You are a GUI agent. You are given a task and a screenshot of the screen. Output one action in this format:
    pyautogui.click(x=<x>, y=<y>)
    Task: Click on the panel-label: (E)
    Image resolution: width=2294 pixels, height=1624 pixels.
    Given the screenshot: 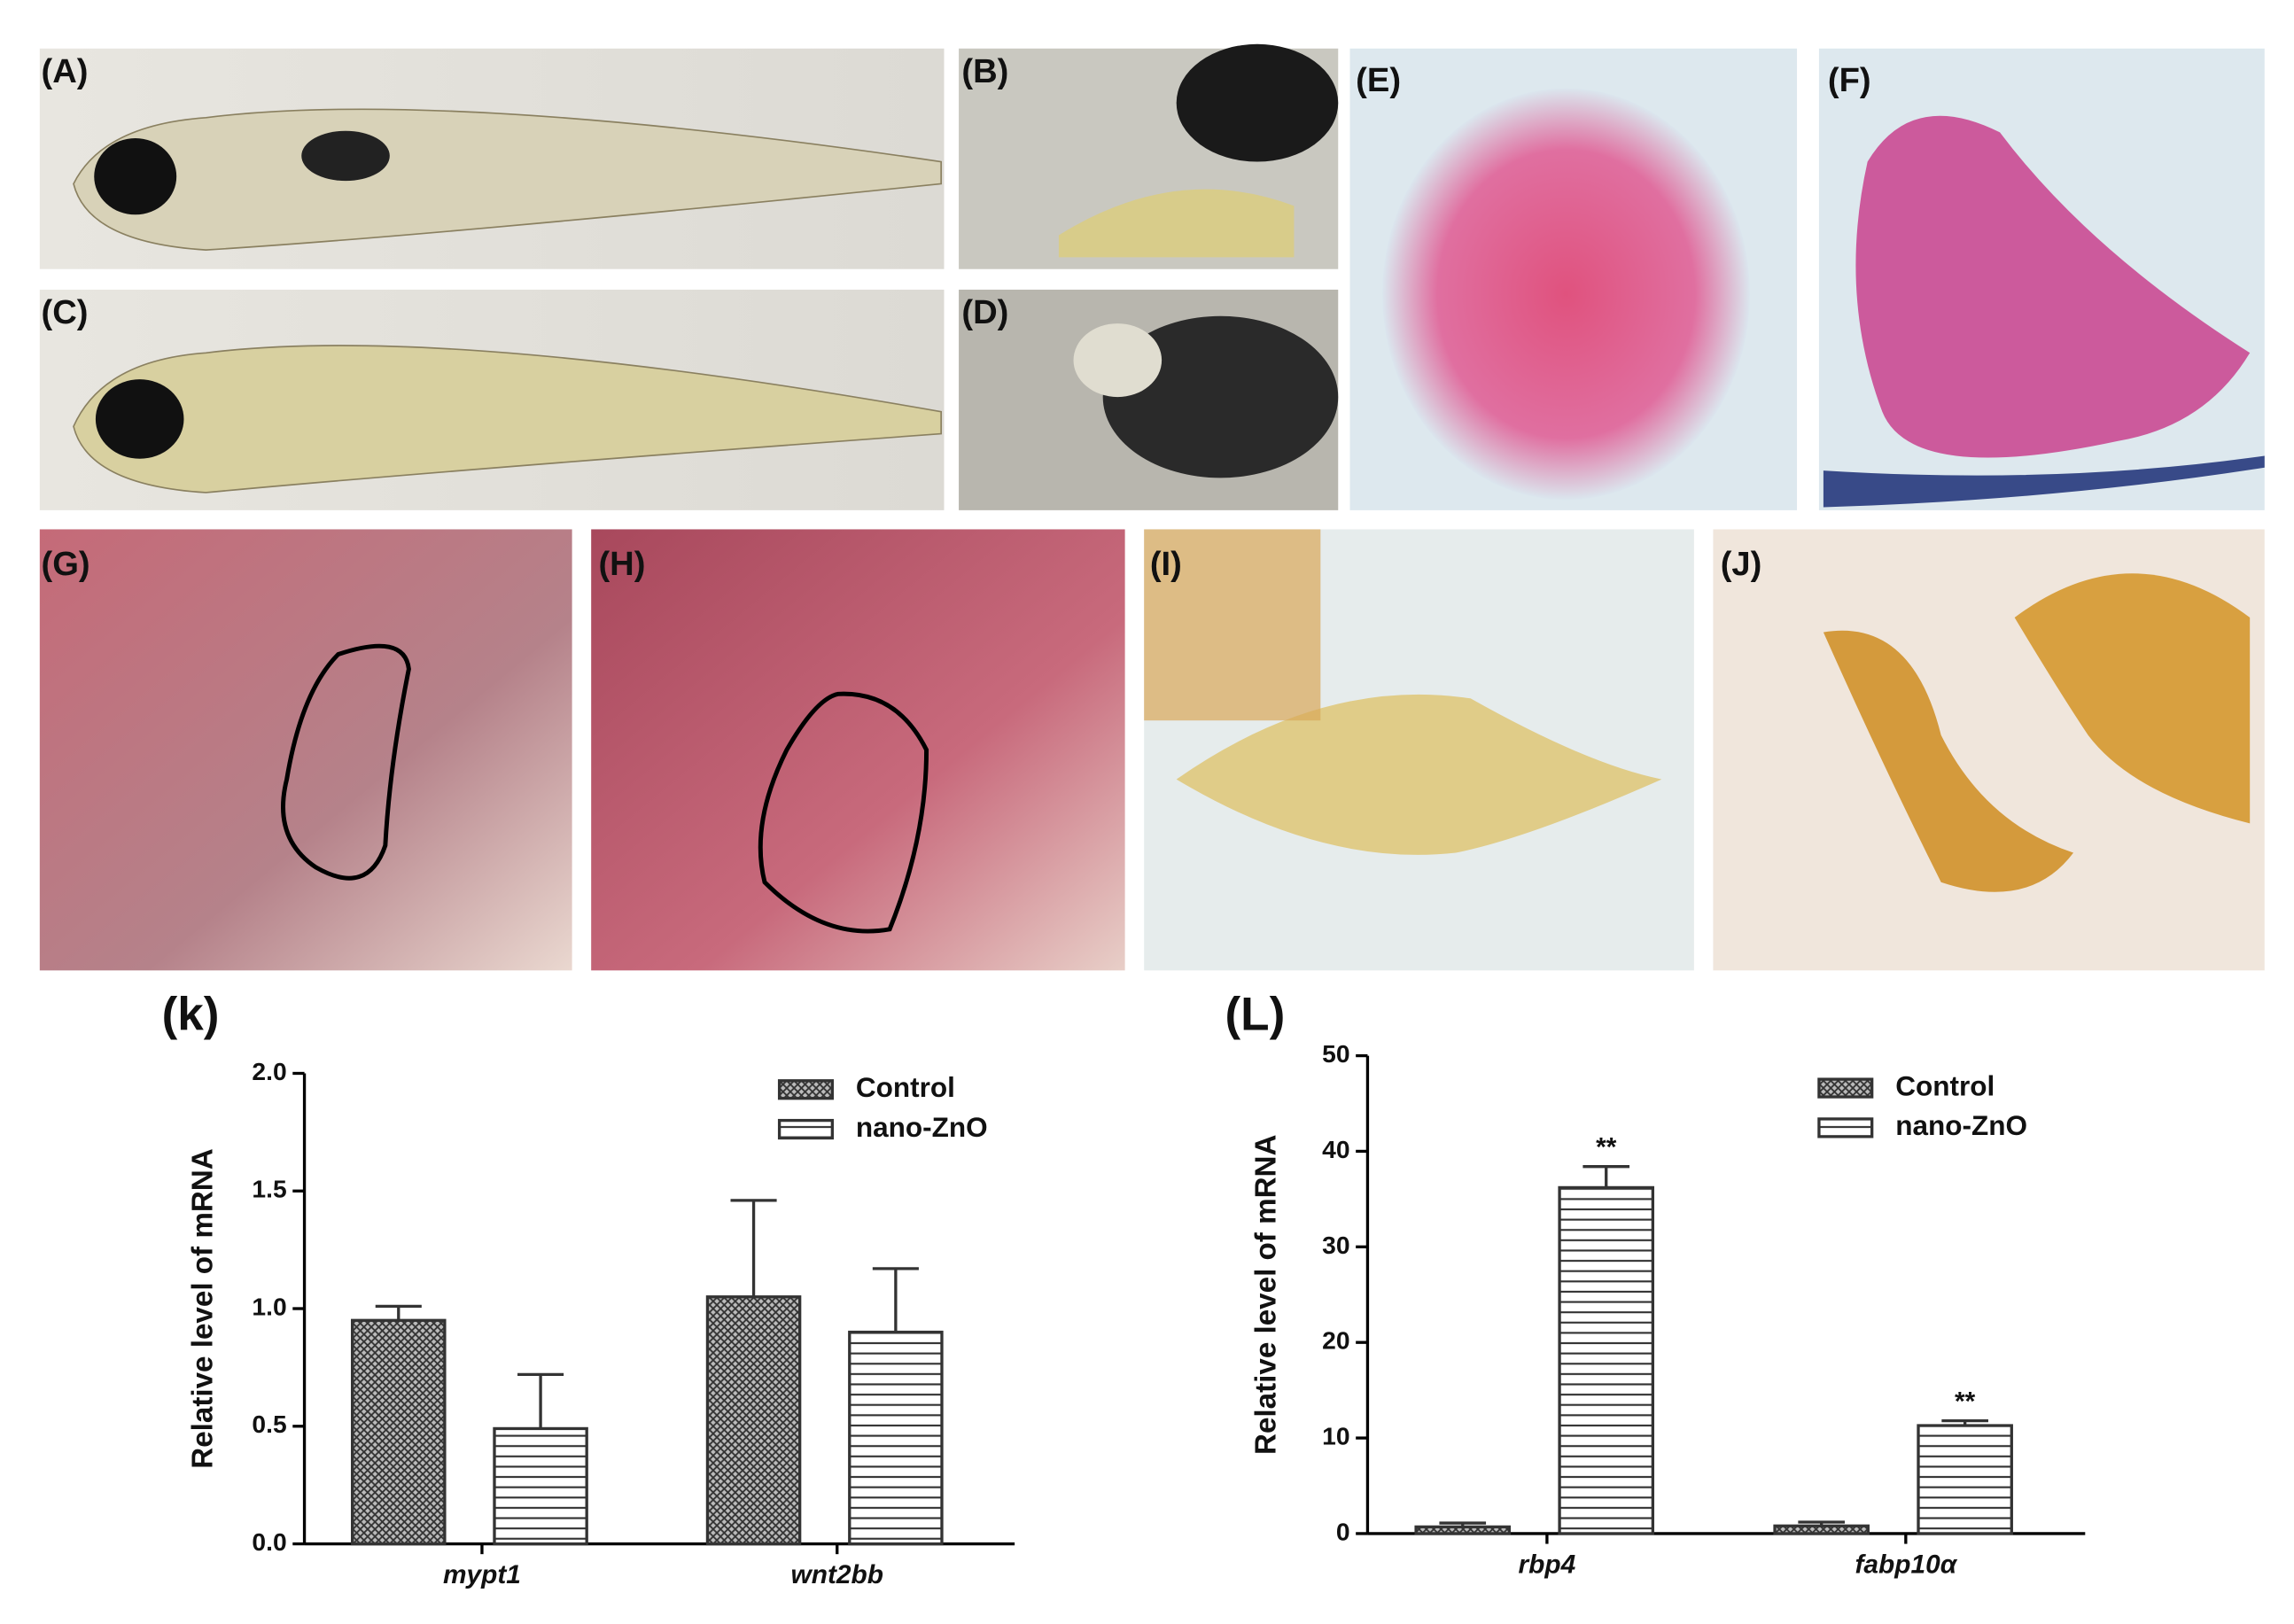 What is the action you would take?
    pyautogui.click(x=1378, y=80)
    